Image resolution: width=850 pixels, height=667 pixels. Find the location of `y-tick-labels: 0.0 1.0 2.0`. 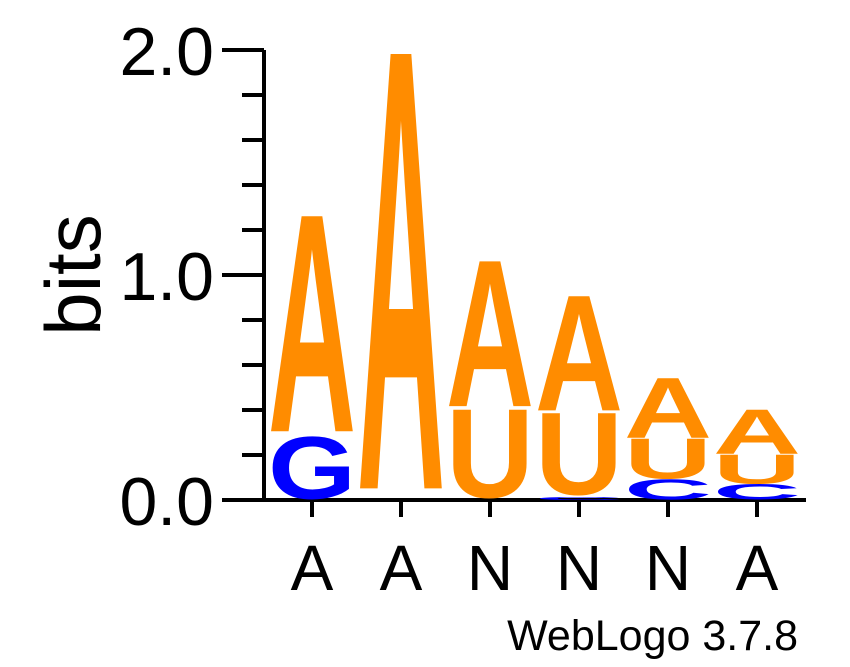

y-tick-labels: 0.0 1.0 2.0 is located at coordinates (166, 277).